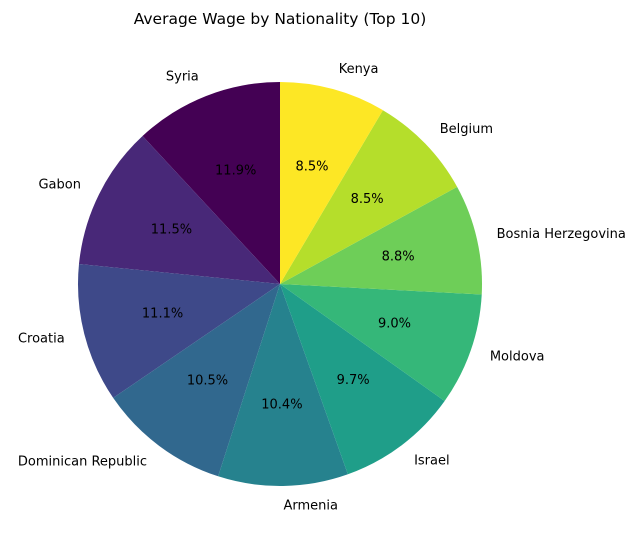  Describe the element at coordinates (281, 405) in the screenshot. I see `percentage-label-4: 10.4%` at that location.